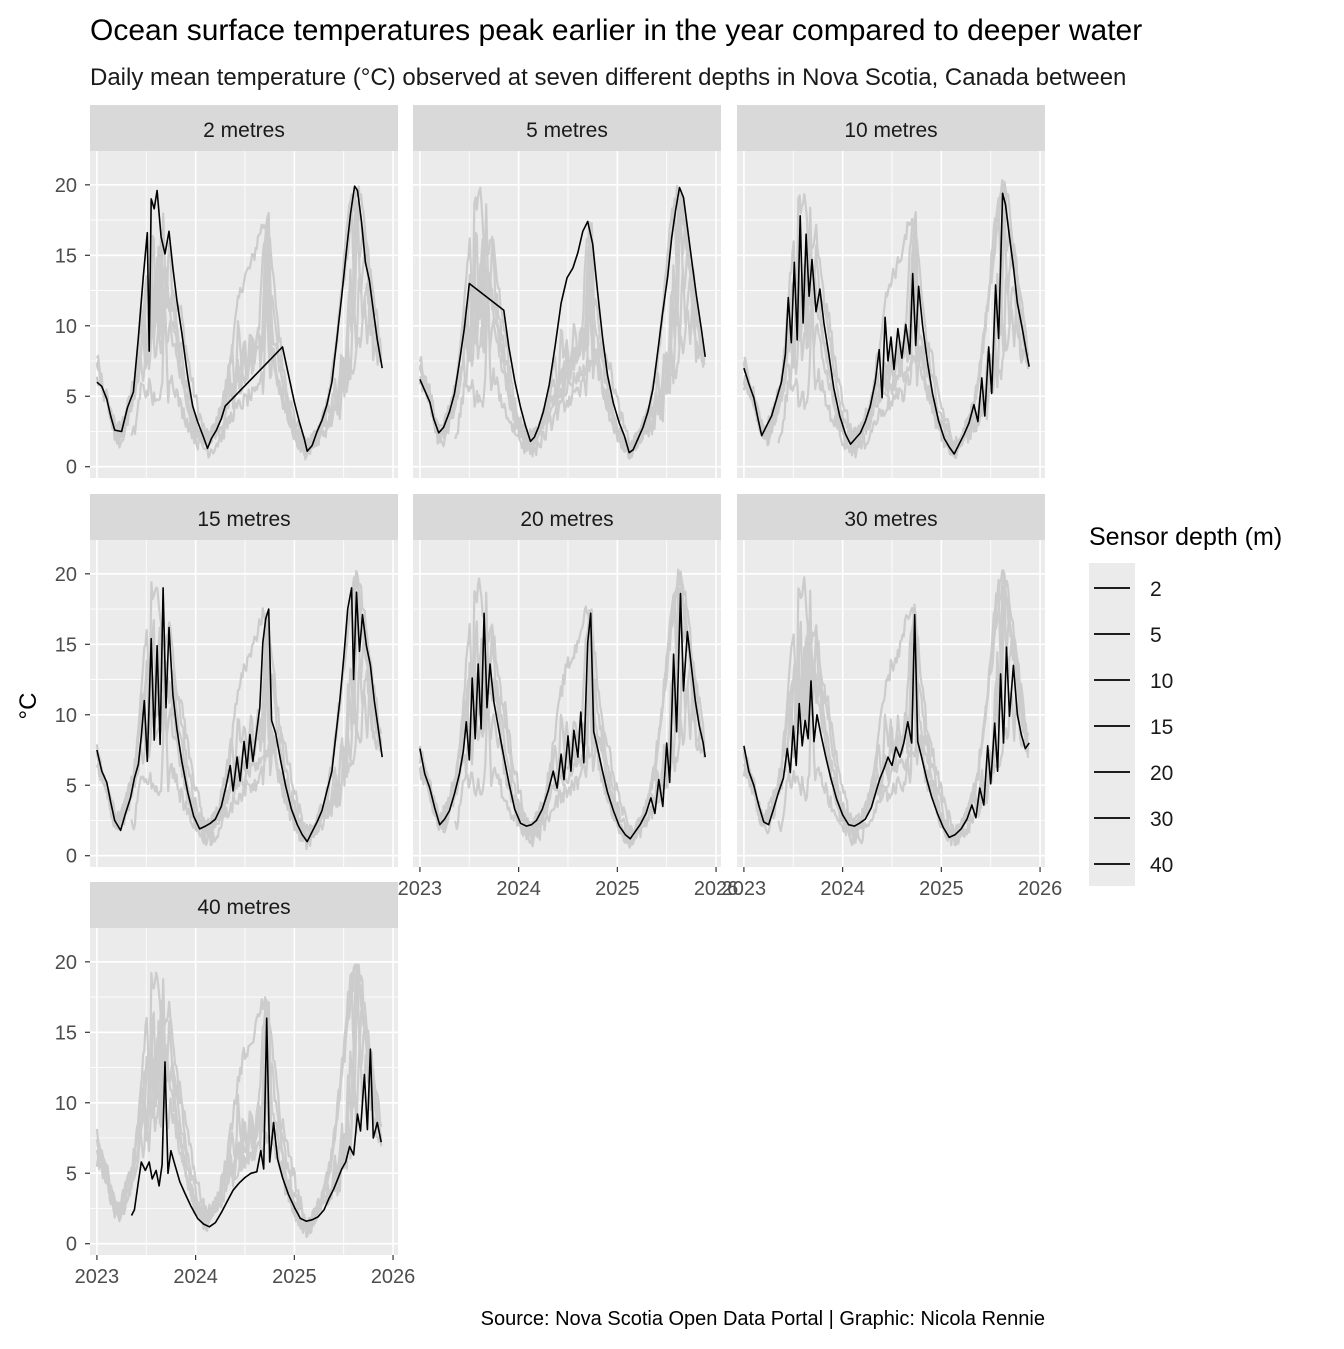 The height and width of the screenshot is (1349, 1344). I want to click on y-axis-title: °C, so click(28, 706).